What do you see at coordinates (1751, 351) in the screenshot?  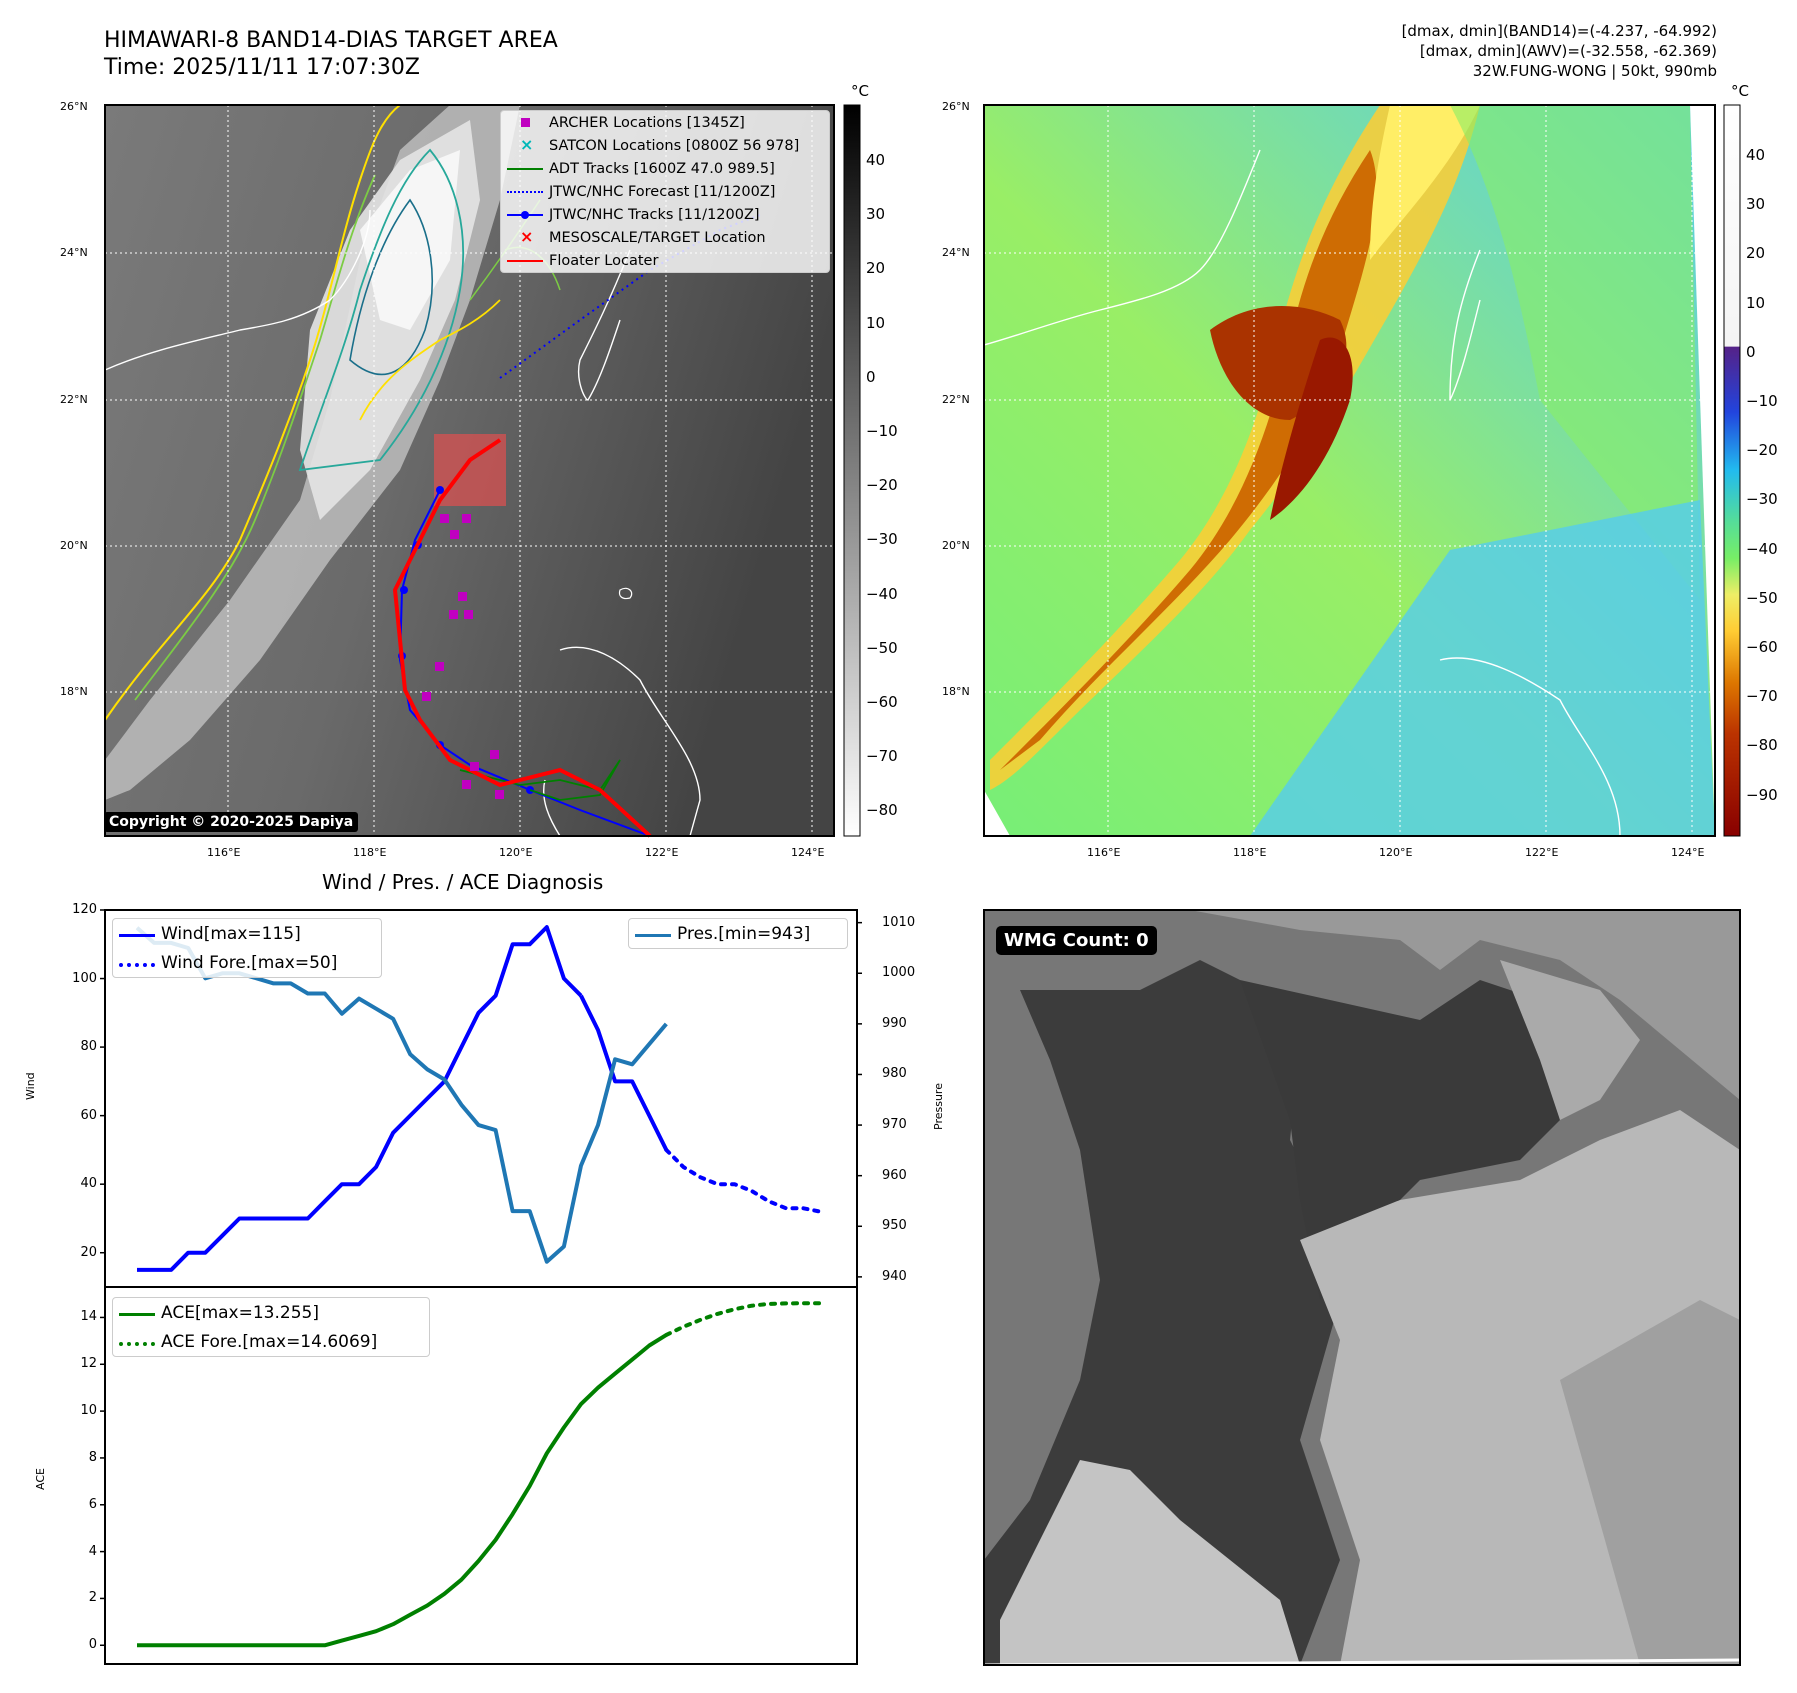 I see `awv-colorbar-tick: 0` at bounding box center [1751, 351].